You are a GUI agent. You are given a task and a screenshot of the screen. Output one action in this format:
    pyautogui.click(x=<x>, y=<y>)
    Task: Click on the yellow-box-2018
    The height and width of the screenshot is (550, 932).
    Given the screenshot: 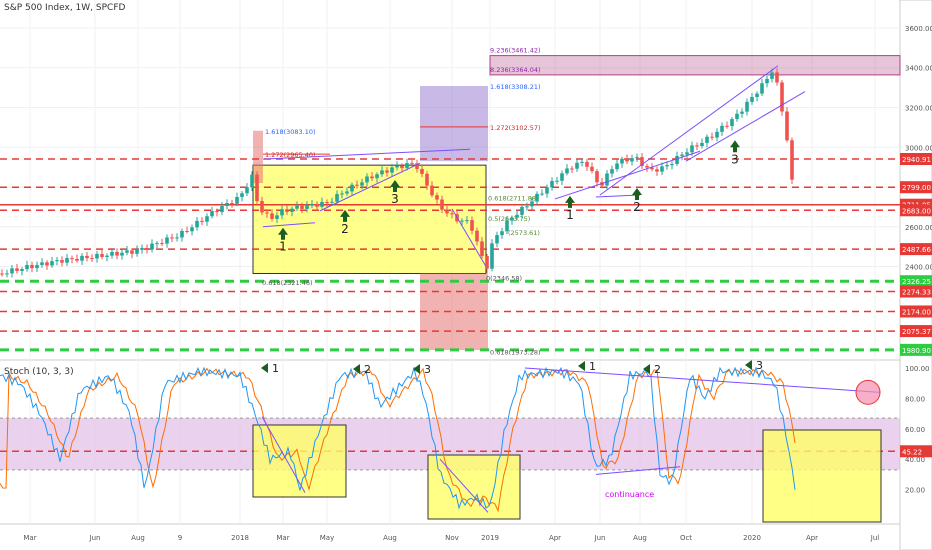 What is the action you would take?
    pyautogui.click(x=369, y=219)
    